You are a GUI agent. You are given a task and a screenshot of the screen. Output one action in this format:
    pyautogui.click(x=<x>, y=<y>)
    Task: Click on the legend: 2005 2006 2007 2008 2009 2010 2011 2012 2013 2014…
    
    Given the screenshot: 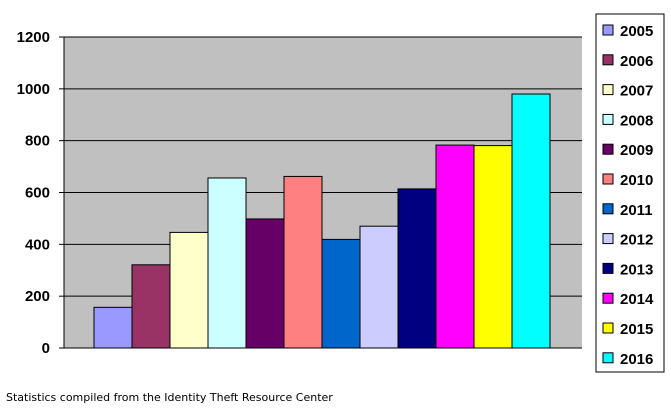 What is the action you would take?
    pyautogui.click(x=630, y=193)
    